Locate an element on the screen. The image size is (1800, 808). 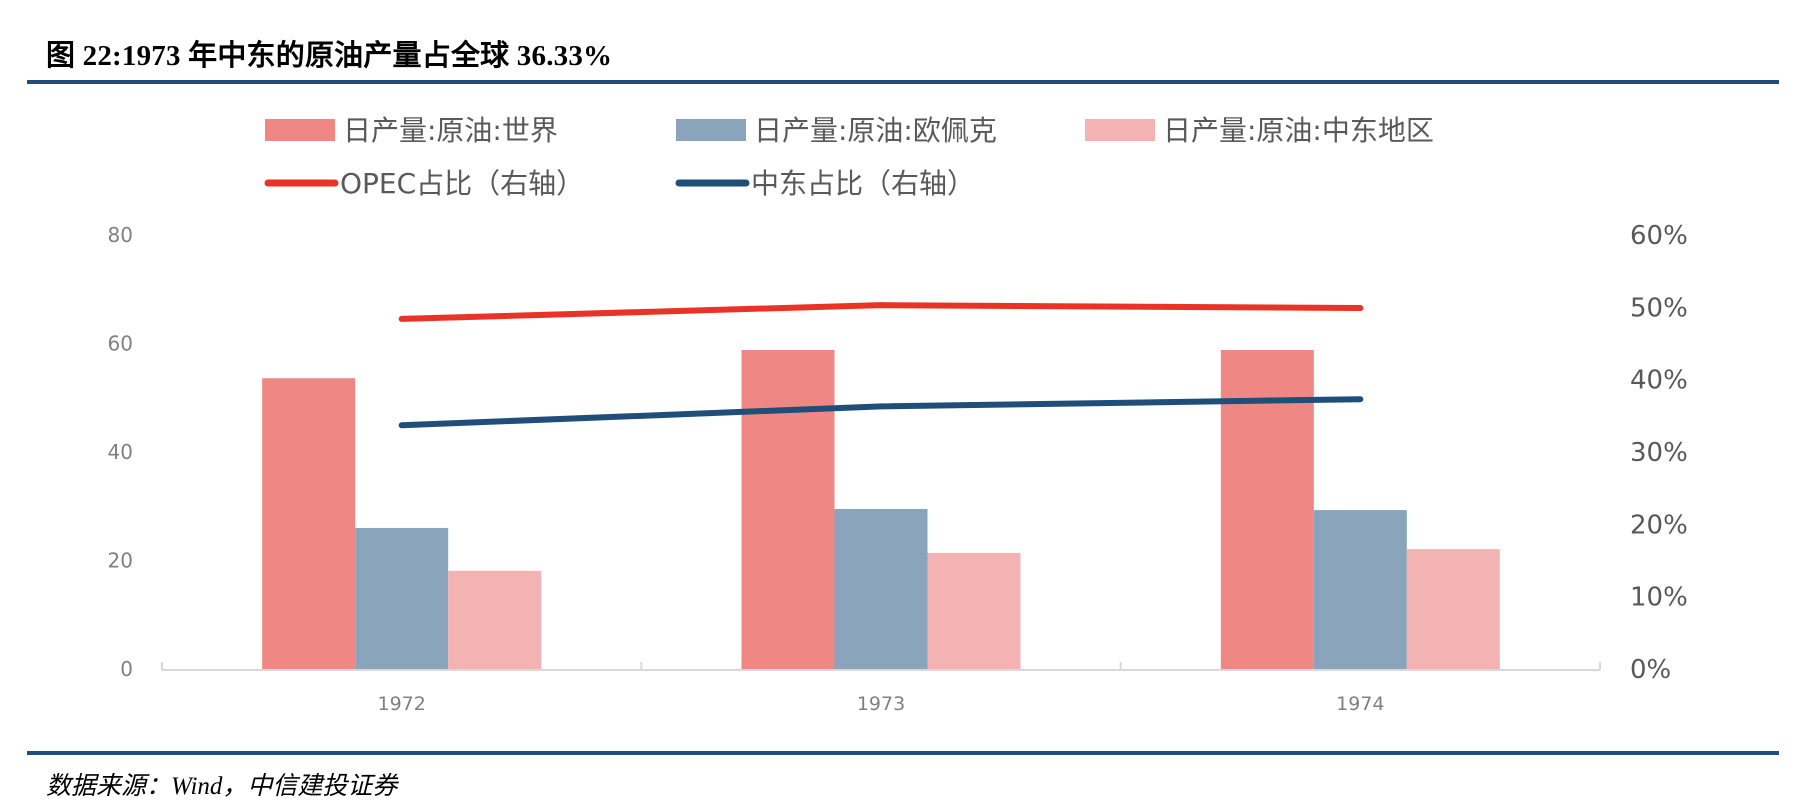
right-axis-tick: 0% is located at coordinates (1650, 670).